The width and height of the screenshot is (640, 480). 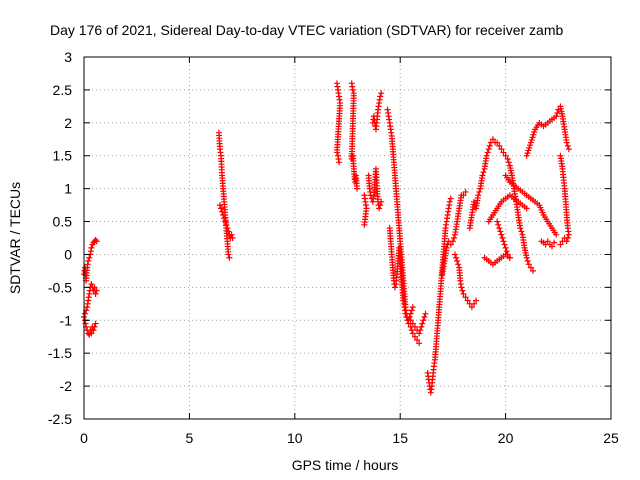 I want to click on y-tick-label: 2, so click(x=68, y=123).